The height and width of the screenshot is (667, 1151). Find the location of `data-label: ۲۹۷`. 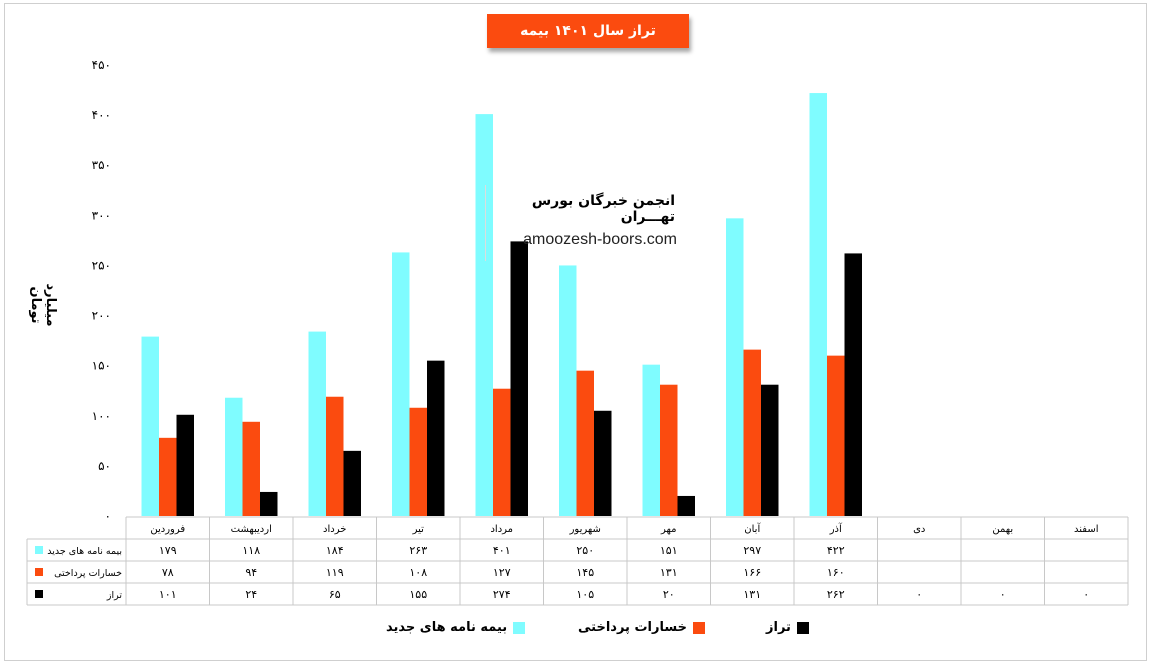

data-label: ۲۹۷ is located at coordinates (752, 550).